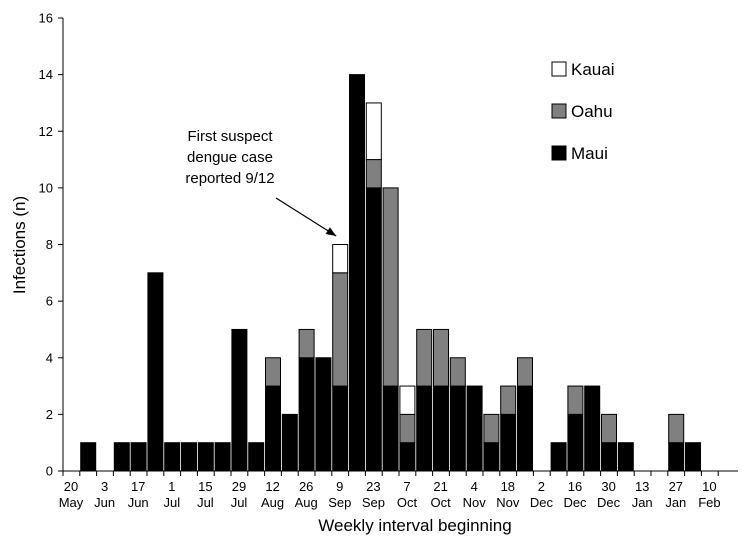 Image resolution: width=750 pixels, height=547 pixels. Describe the element at coordinates (589, 153) in the screenshot. I see `legend-label-maui: Maui` at that location.